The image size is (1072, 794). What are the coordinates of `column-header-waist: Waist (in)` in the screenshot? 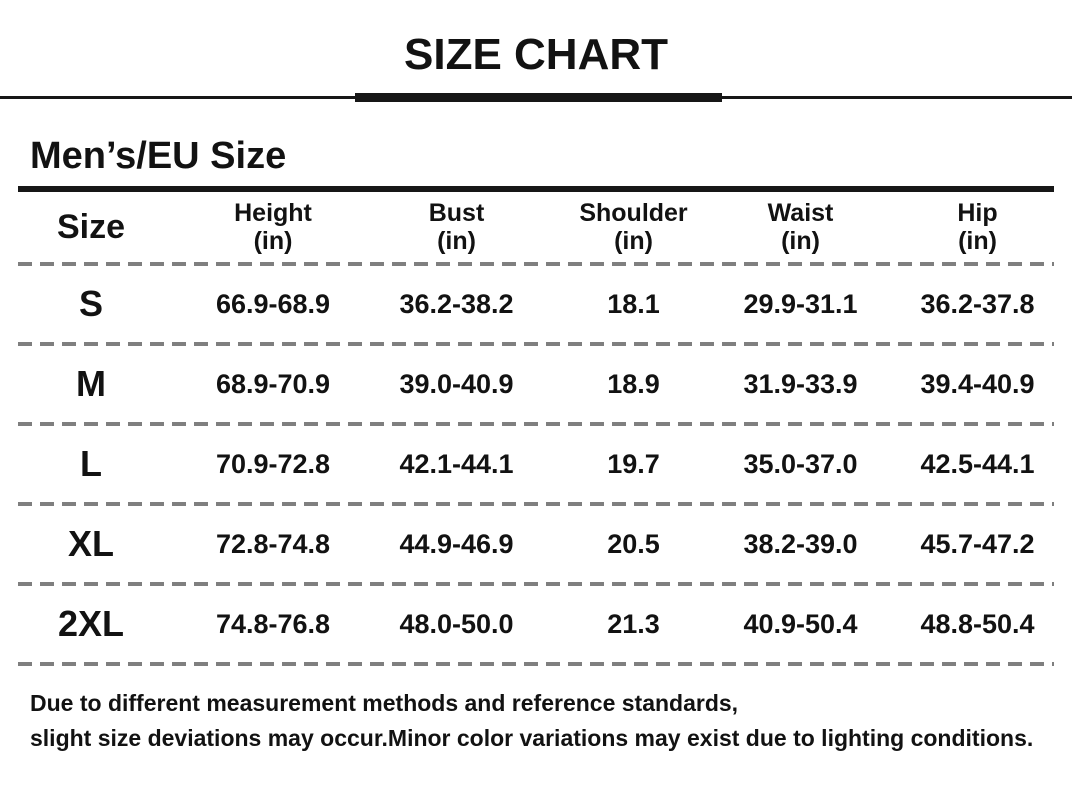 It's located at (800, 227).